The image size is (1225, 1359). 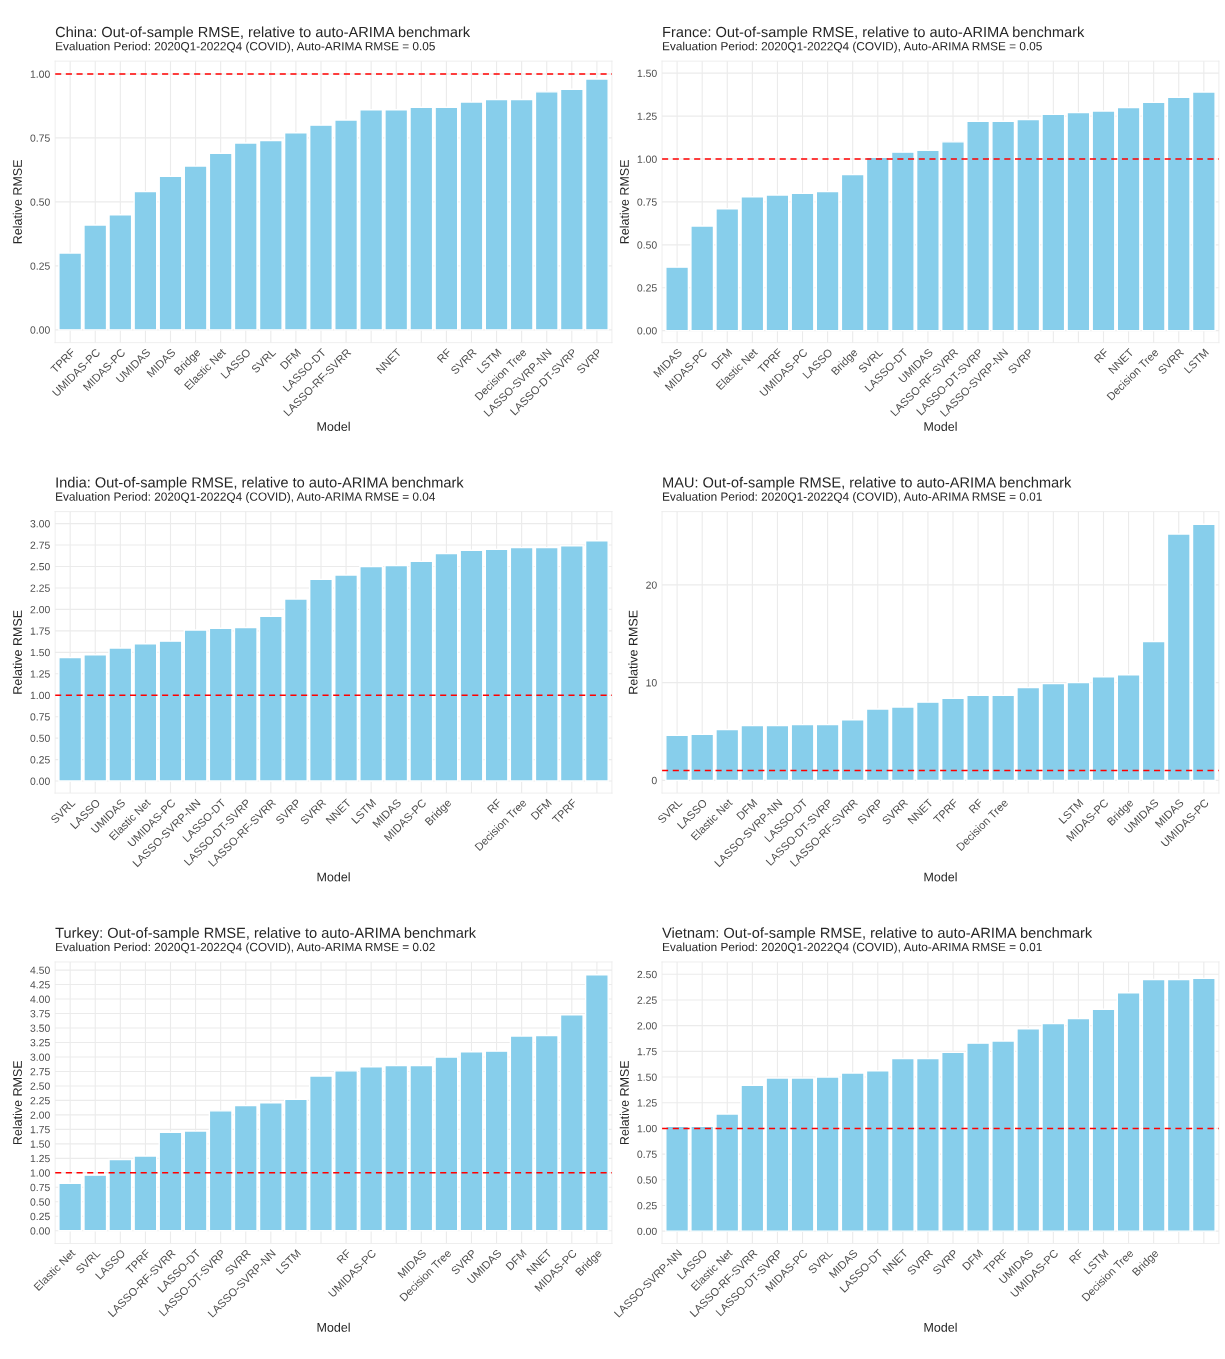 What do you see at coordinates (40, 1014) in the screenshot?
I see `y-tick-label: 3.75` at bounding box center [40, 1014].